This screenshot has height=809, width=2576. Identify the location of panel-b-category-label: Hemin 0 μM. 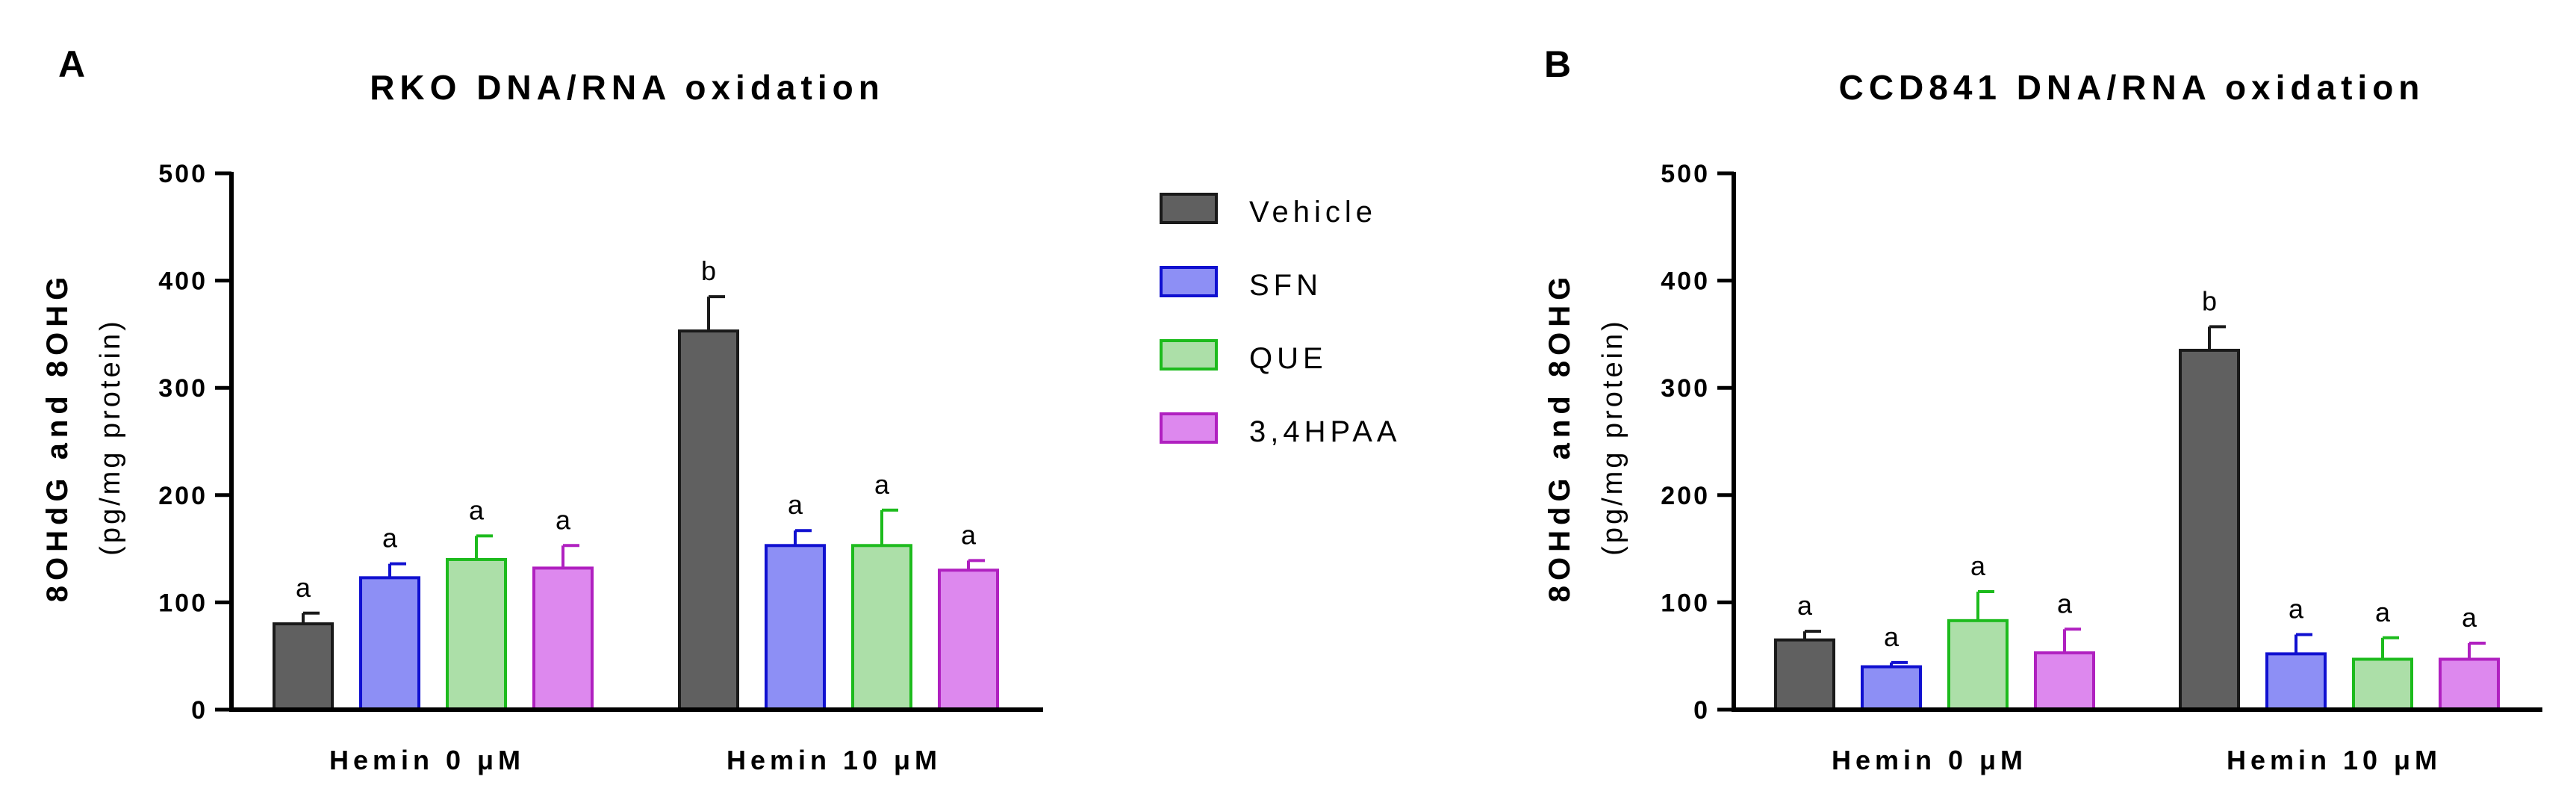
(1929, 760).